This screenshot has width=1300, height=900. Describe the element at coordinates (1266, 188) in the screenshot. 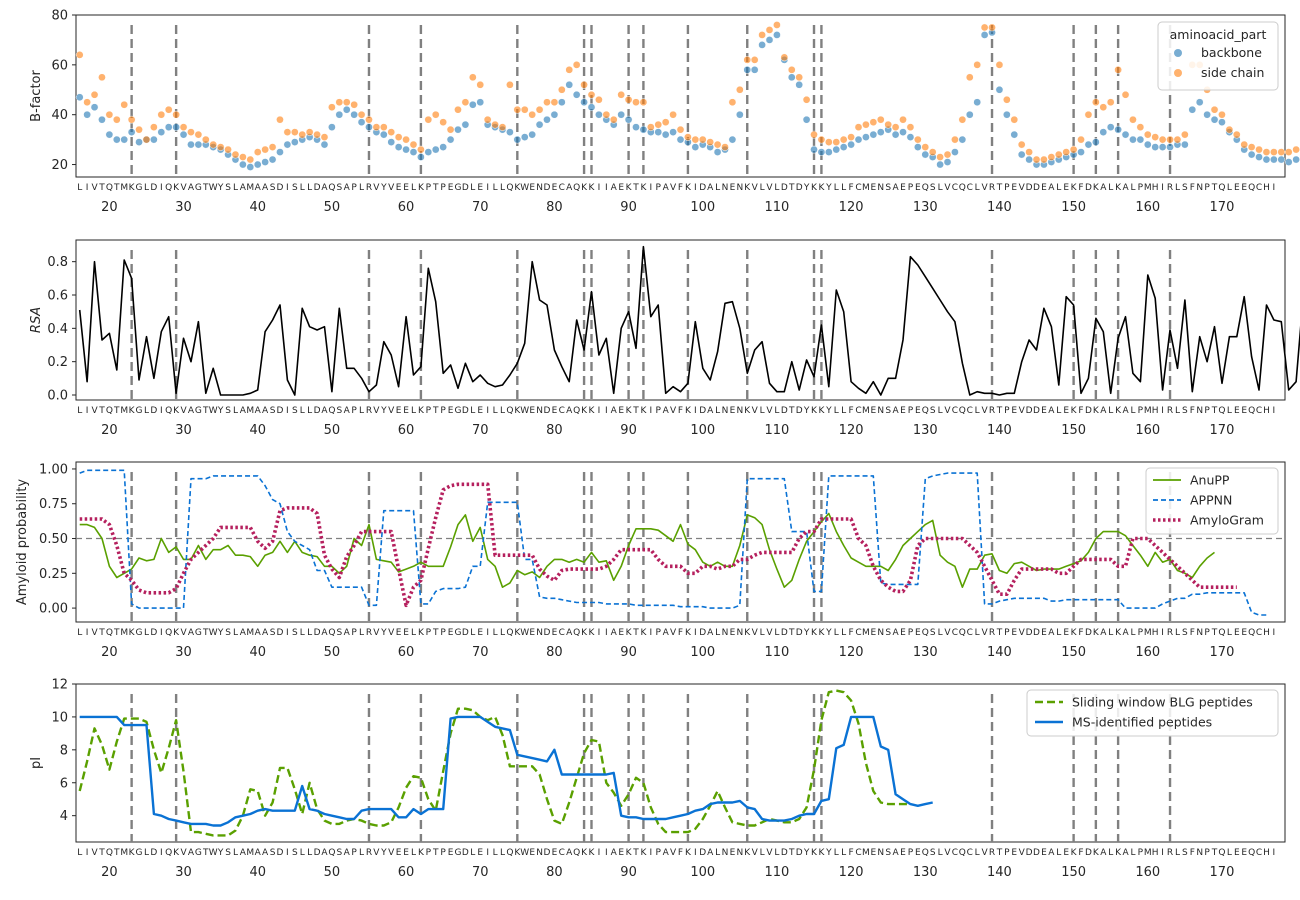

I see `residue-label: H` at that location.